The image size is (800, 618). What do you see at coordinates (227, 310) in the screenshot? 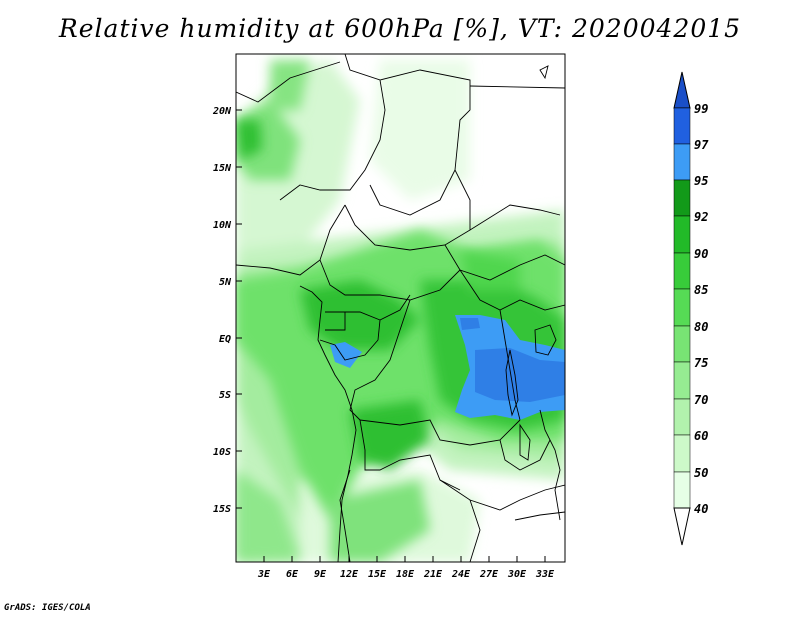
I see `latitude-axis: 20N 15N 10N 5N EQ 5S 10S 15S` at bounding box center [227, 310].